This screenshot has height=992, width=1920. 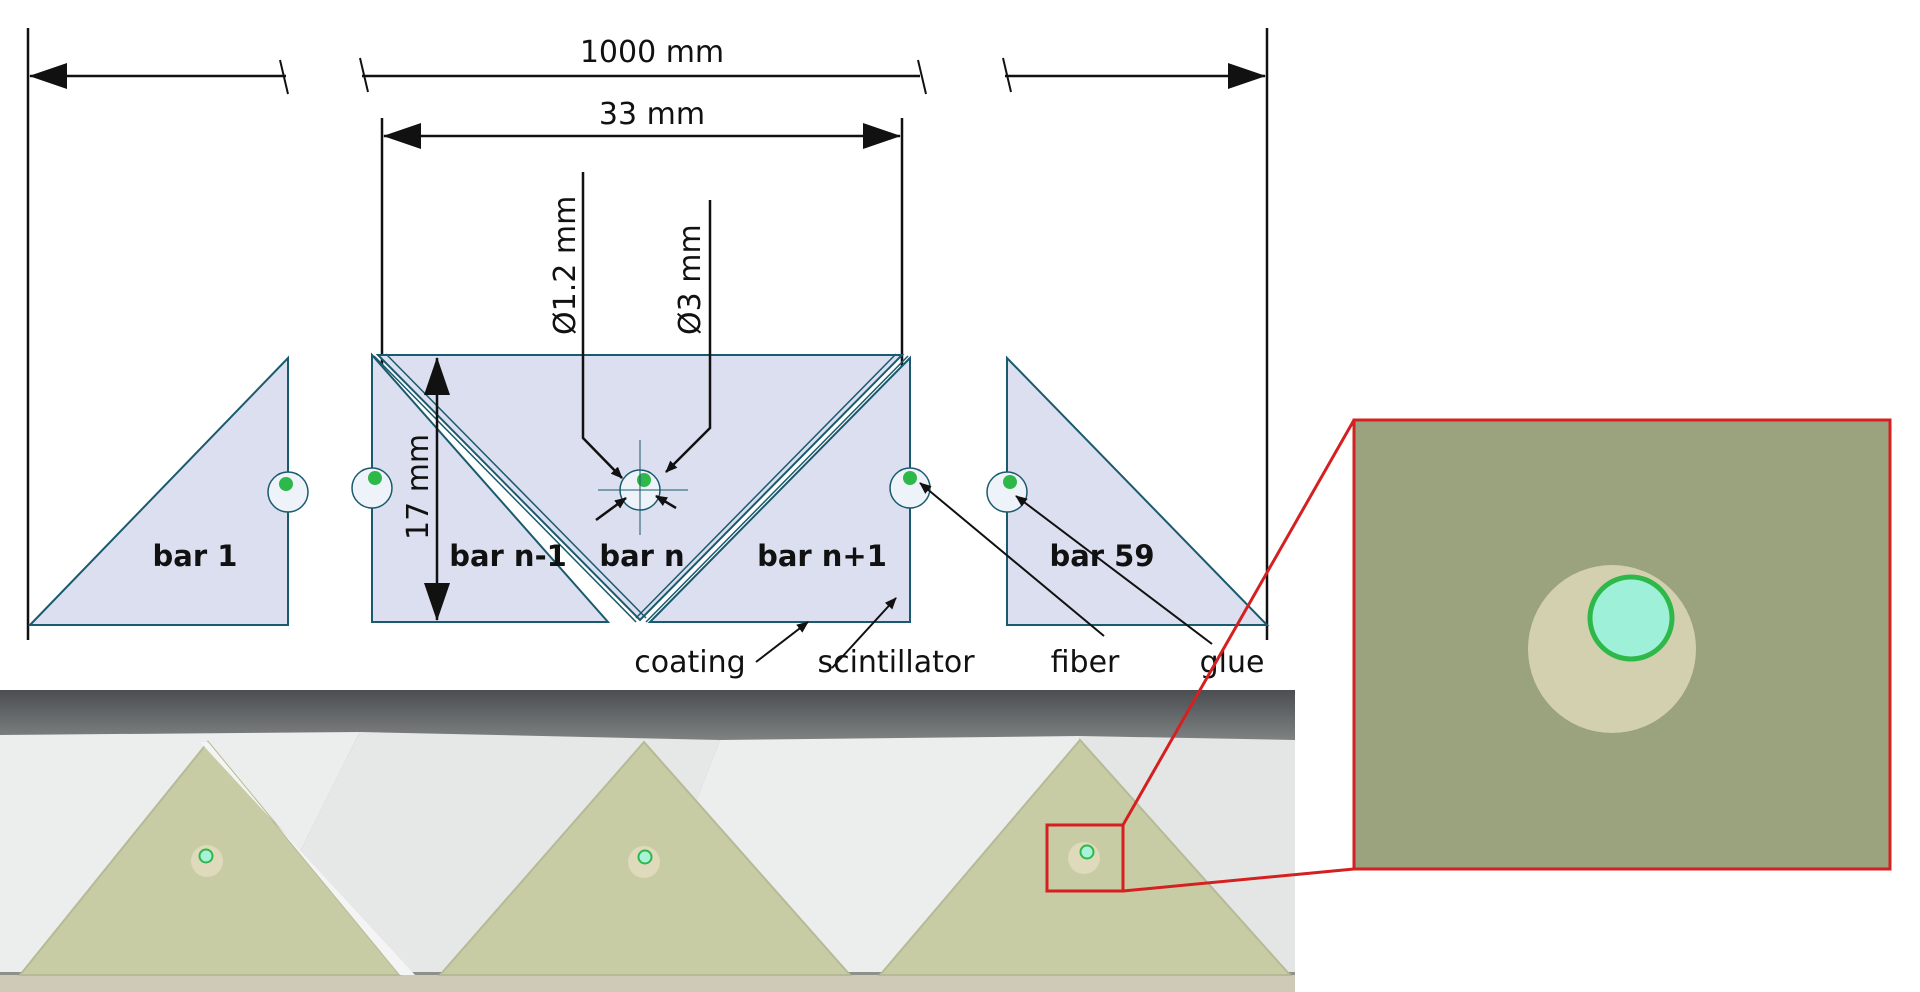 What do you see at coordinates (643, 487) in the screenshot?
I see `fiber-bar-n` at bounding box center [643, 487].